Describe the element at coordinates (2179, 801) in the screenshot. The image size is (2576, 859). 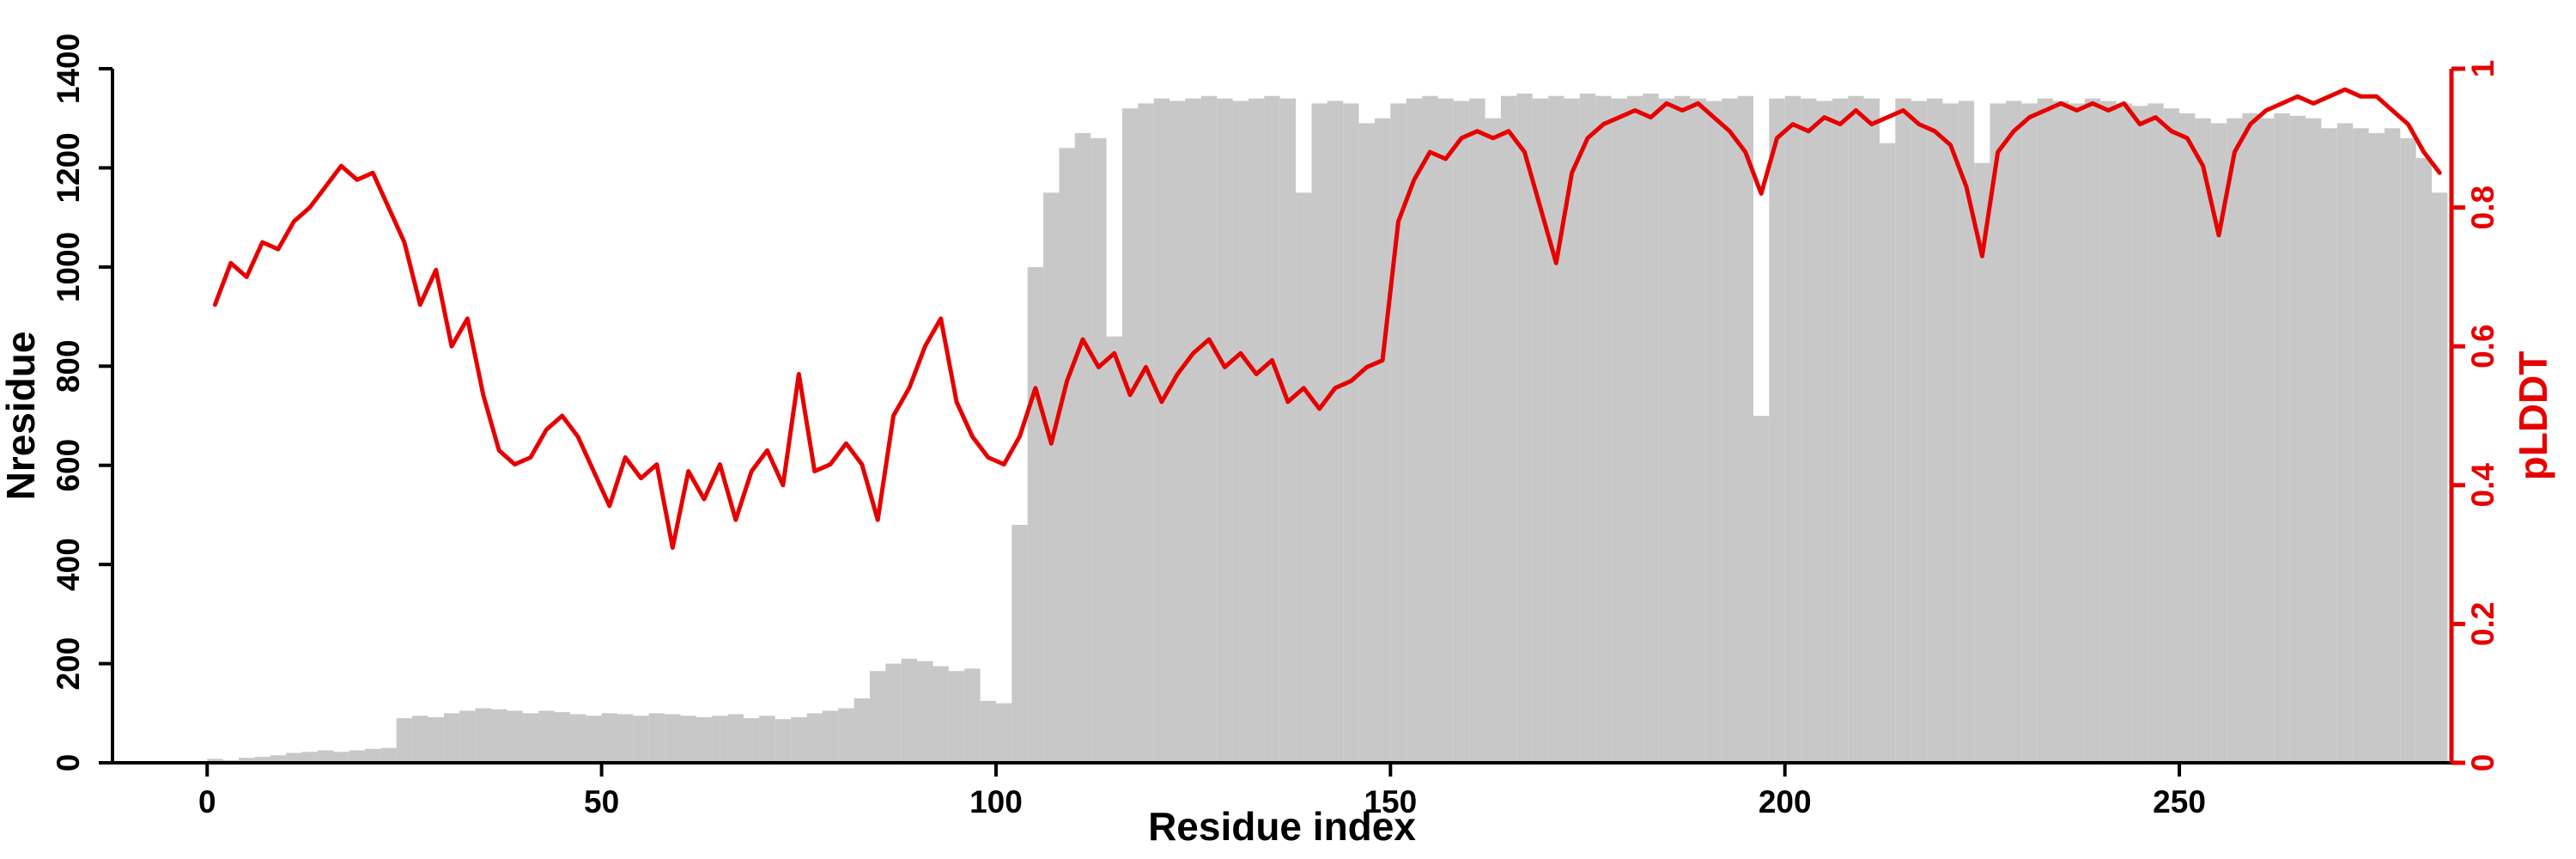
I see `x-tick-label: 250` at that location.